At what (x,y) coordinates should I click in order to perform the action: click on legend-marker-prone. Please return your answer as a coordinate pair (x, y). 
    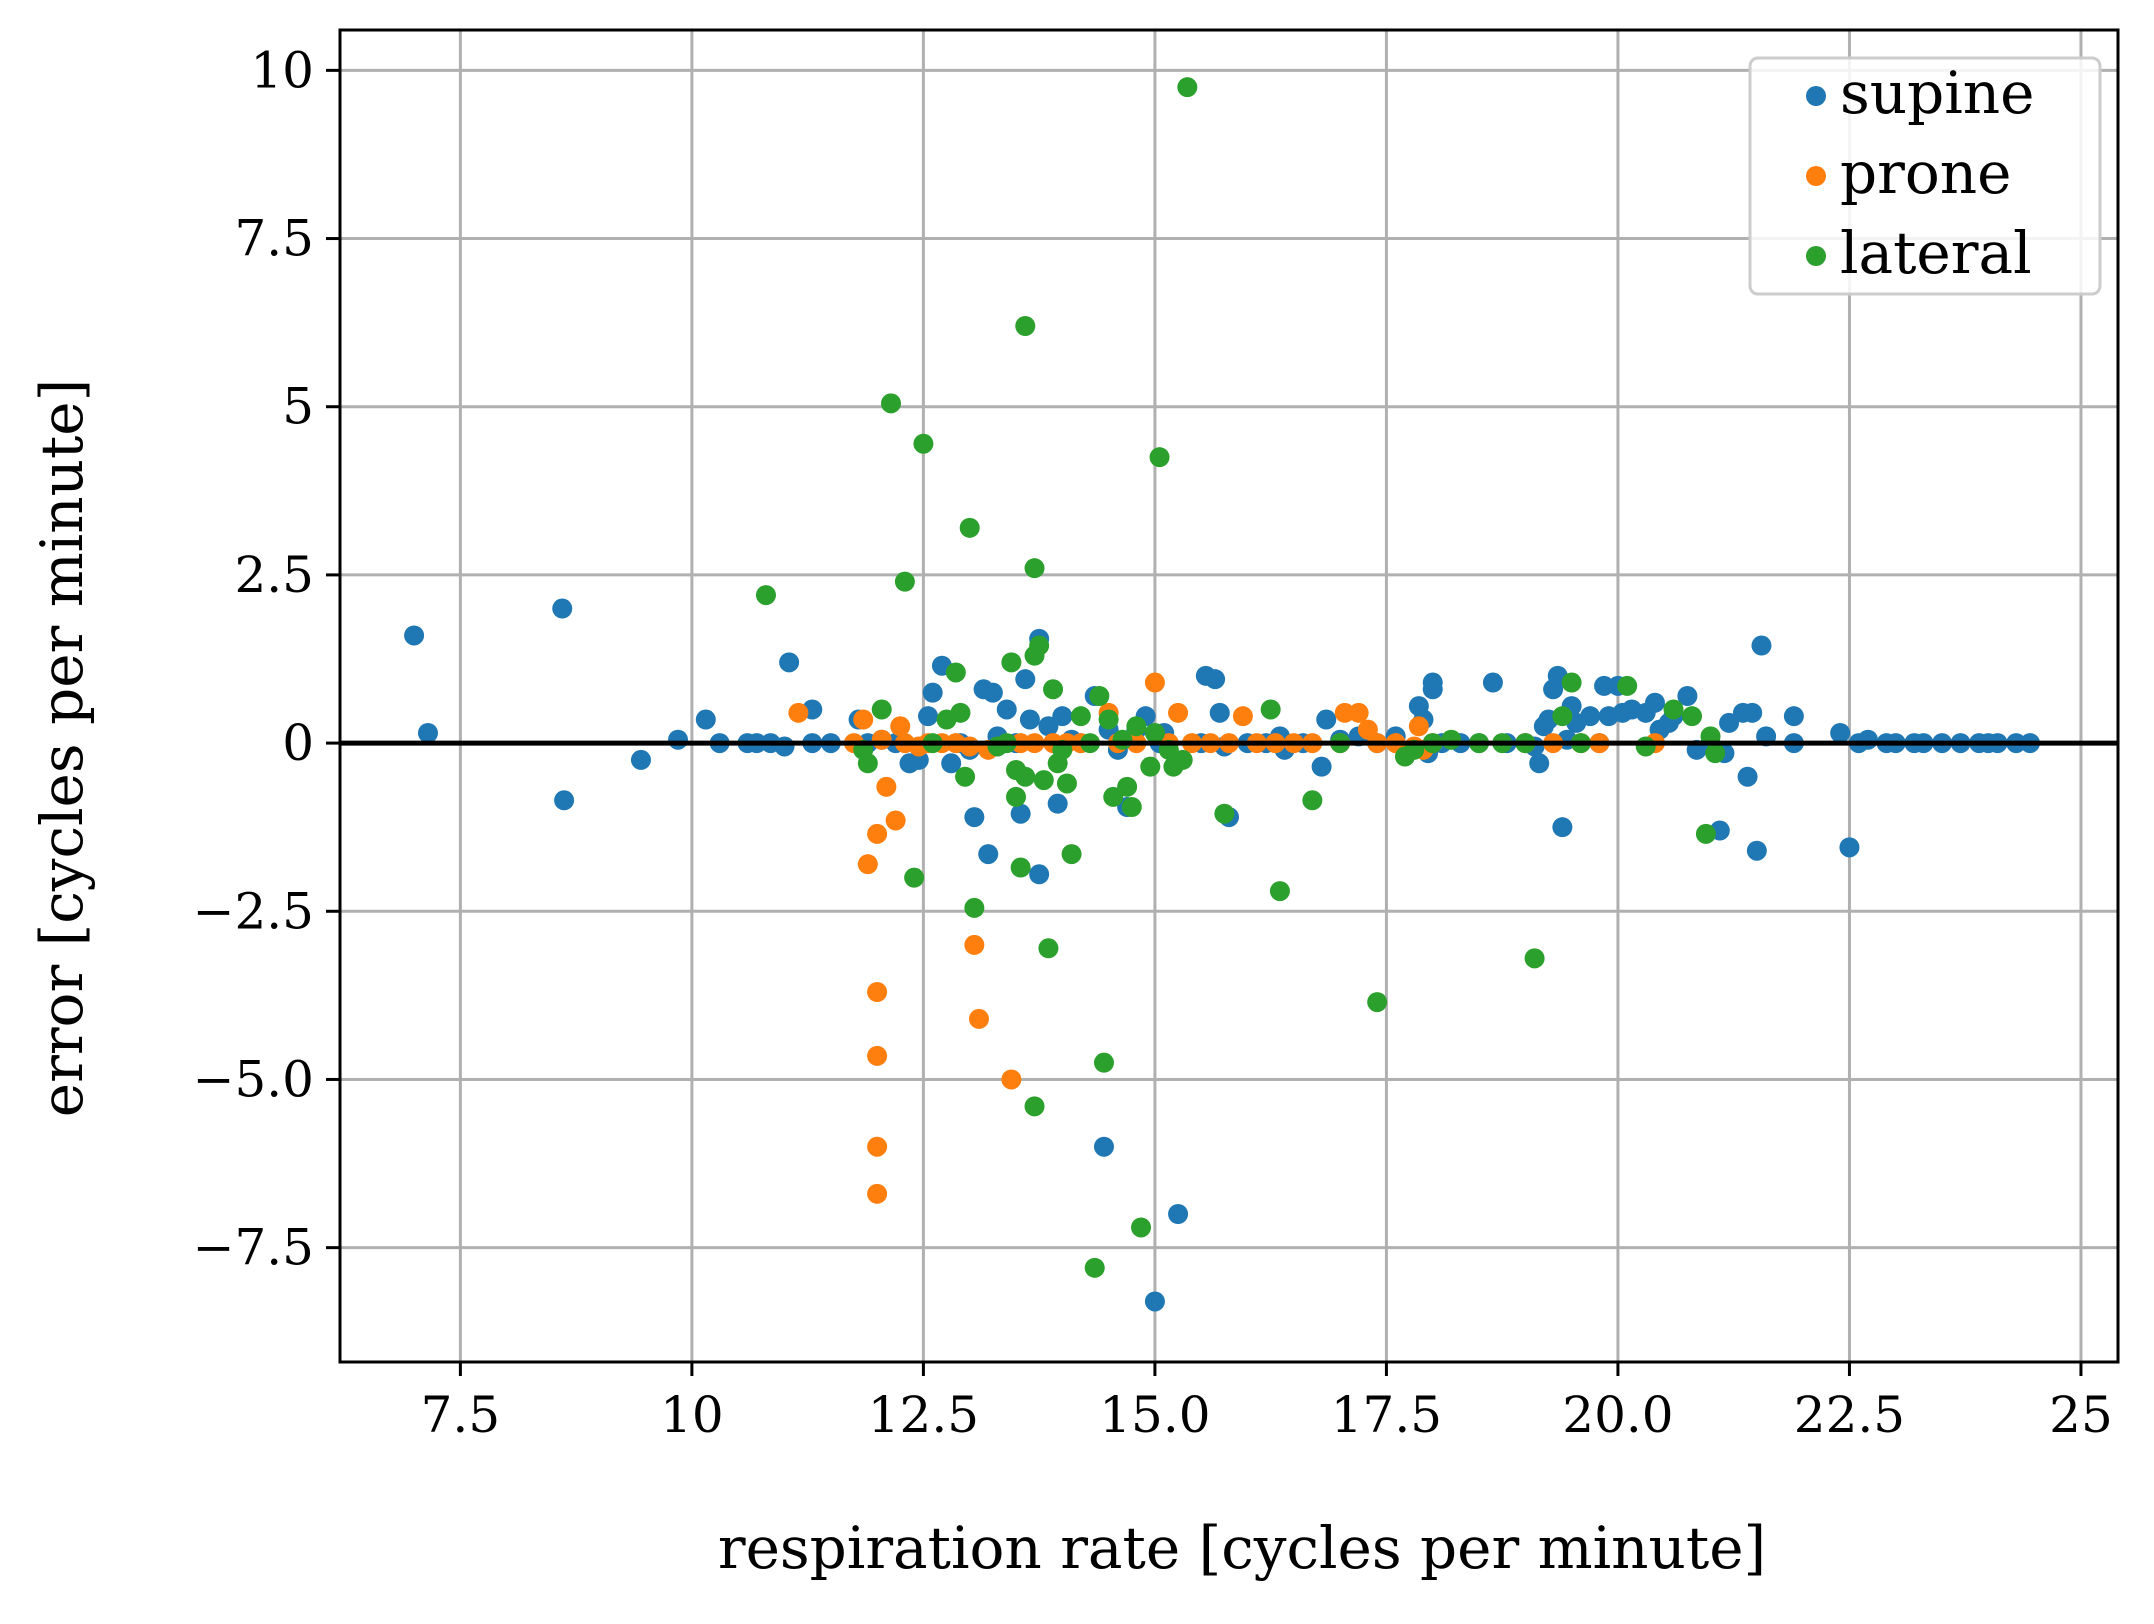
    Looking at the image, I should click on (1816, 176).